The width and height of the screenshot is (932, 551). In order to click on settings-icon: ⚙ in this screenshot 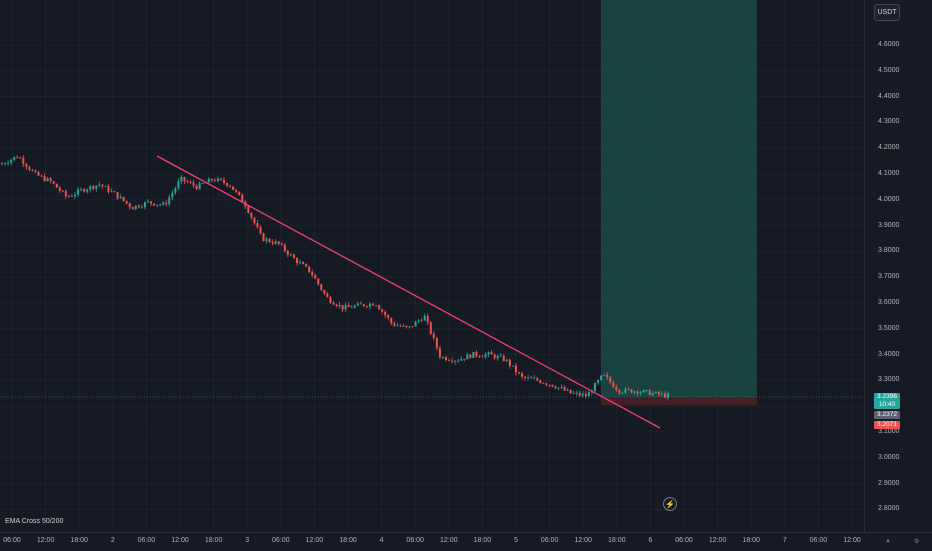, I will do `click(917, 542)`.